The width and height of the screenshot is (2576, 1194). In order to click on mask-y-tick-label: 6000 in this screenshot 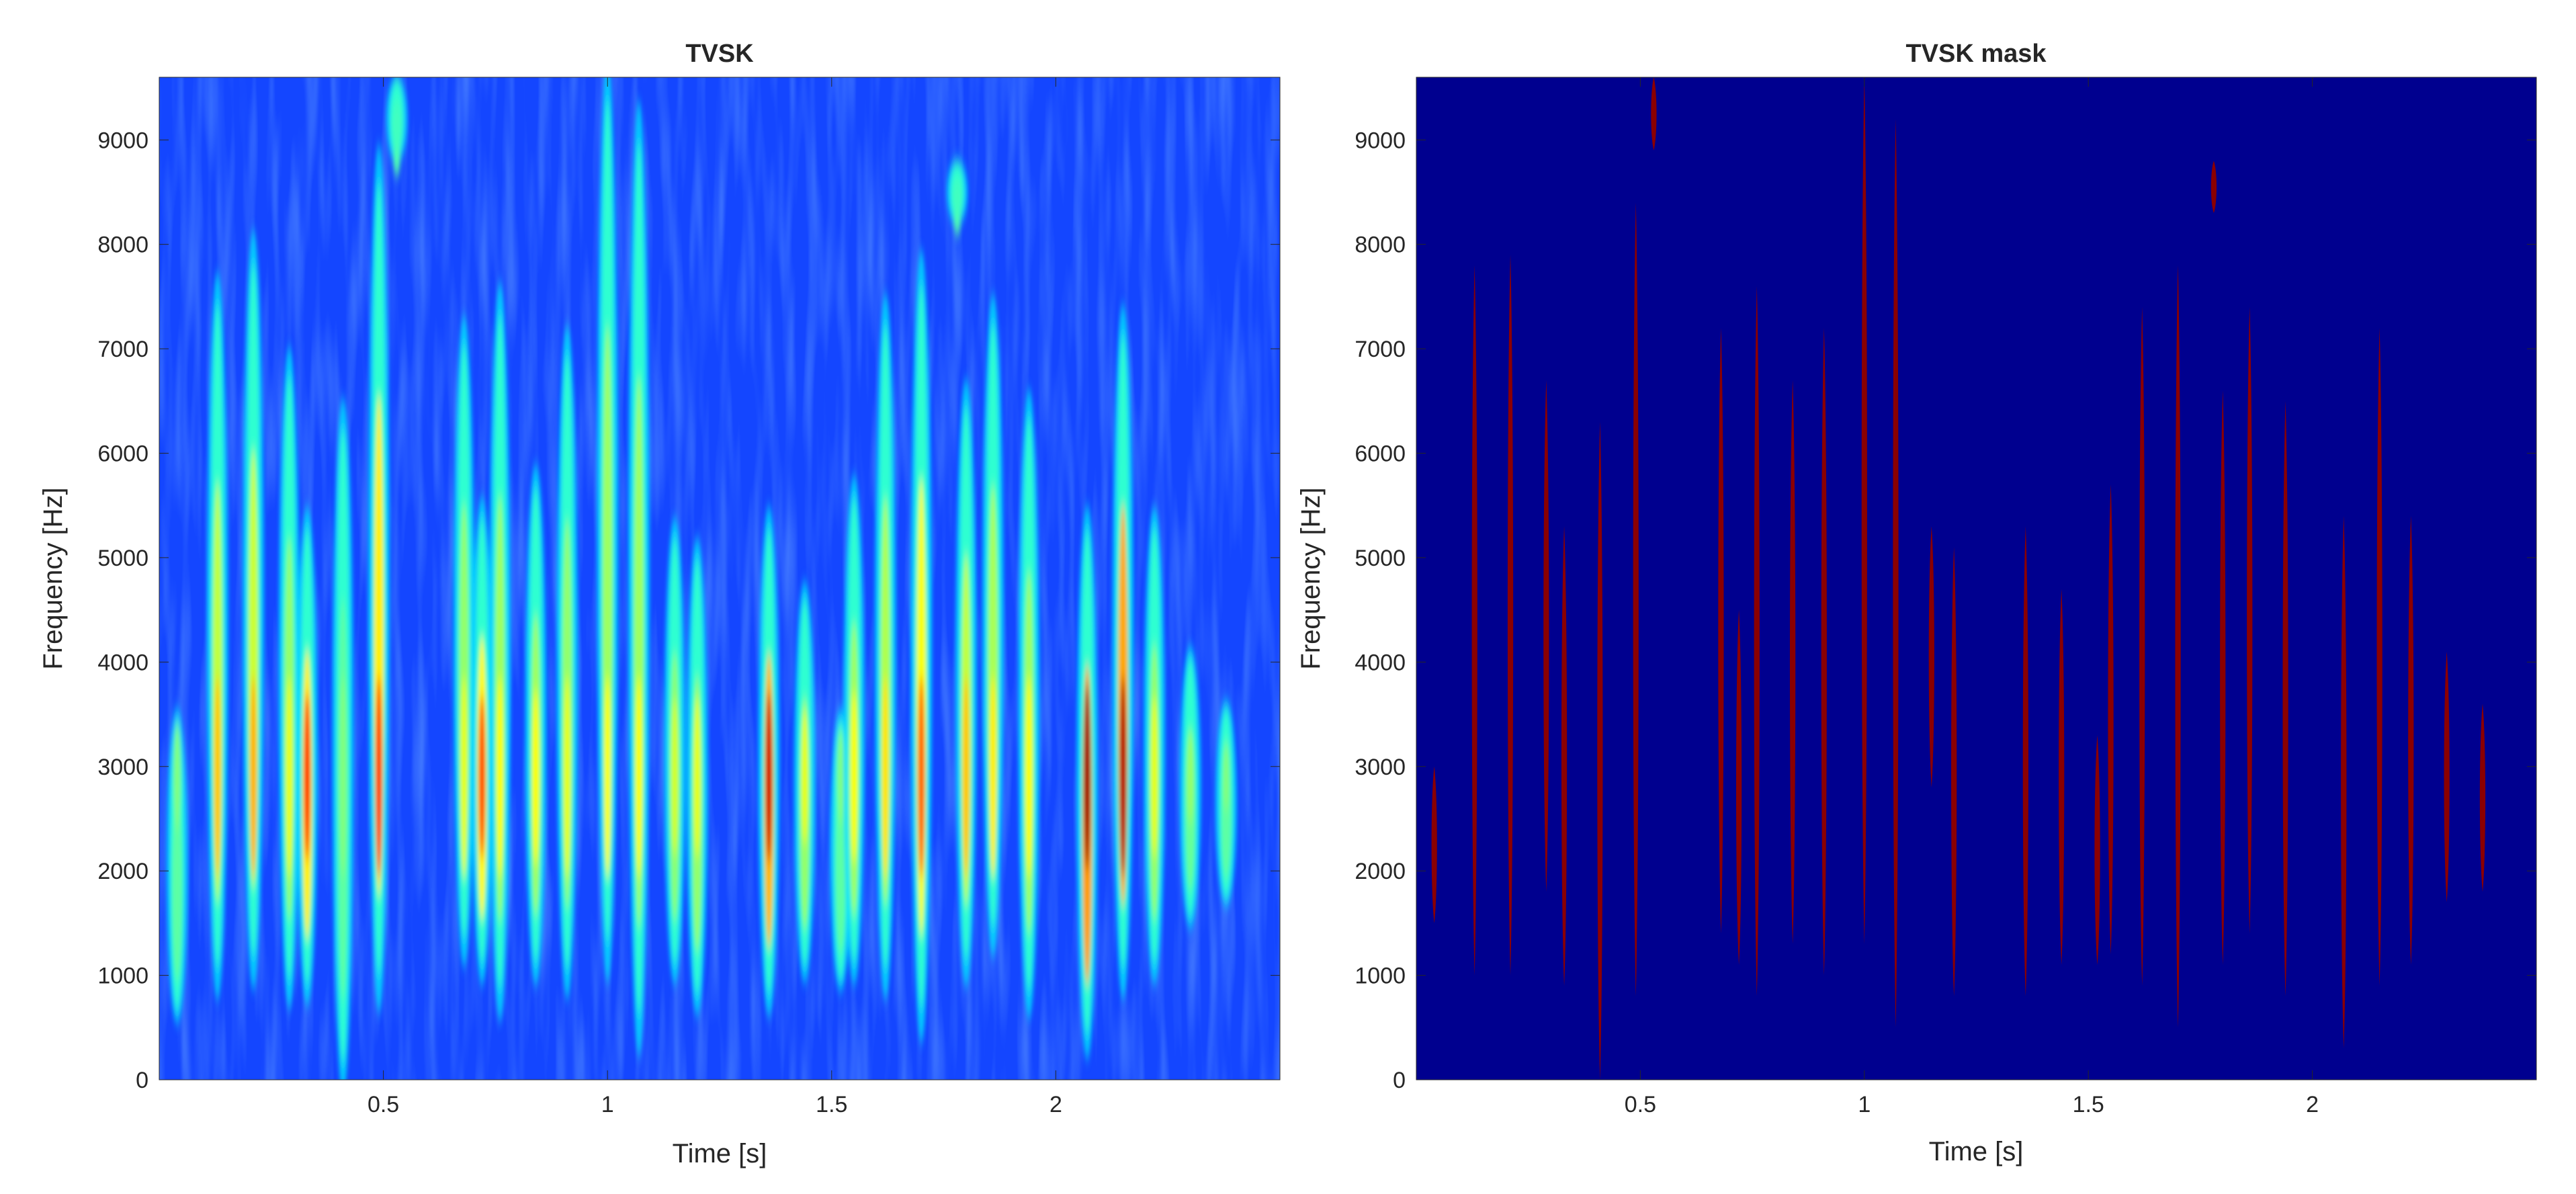, I will do `click(1380, 454)`.